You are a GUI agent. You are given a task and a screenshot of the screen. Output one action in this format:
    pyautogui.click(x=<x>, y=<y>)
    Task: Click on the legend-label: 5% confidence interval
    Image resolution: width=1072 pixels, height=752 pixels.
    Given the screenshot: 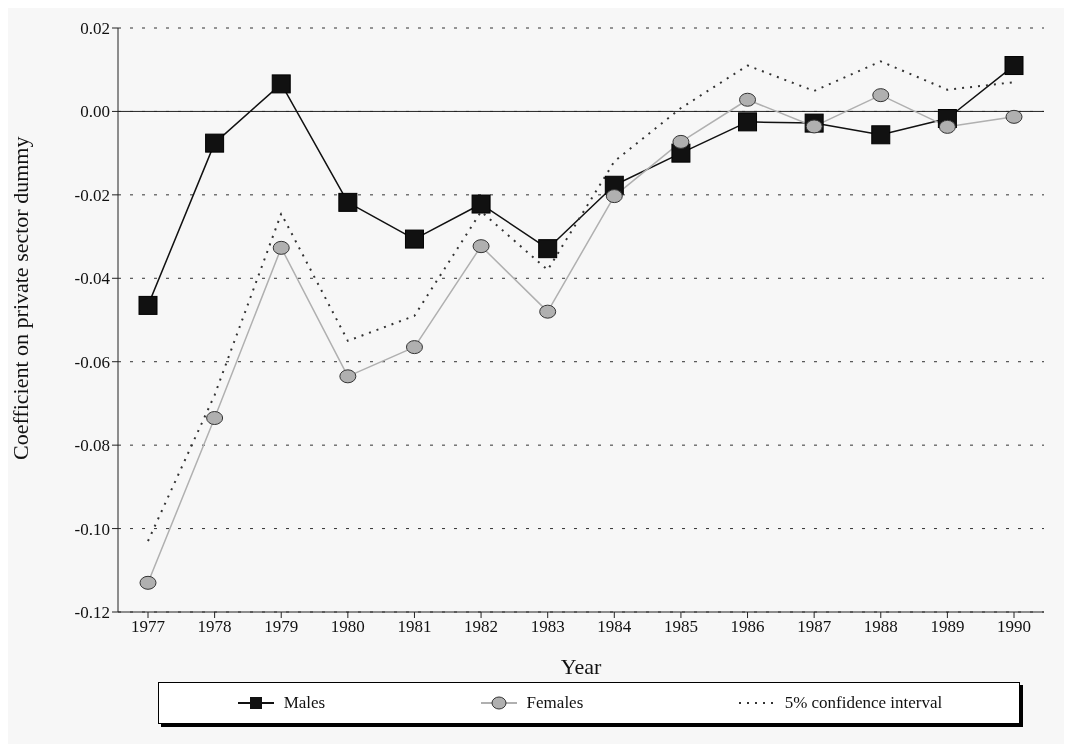 What is the action you would take?
    pyautogui.click(x=863, y=703)
    